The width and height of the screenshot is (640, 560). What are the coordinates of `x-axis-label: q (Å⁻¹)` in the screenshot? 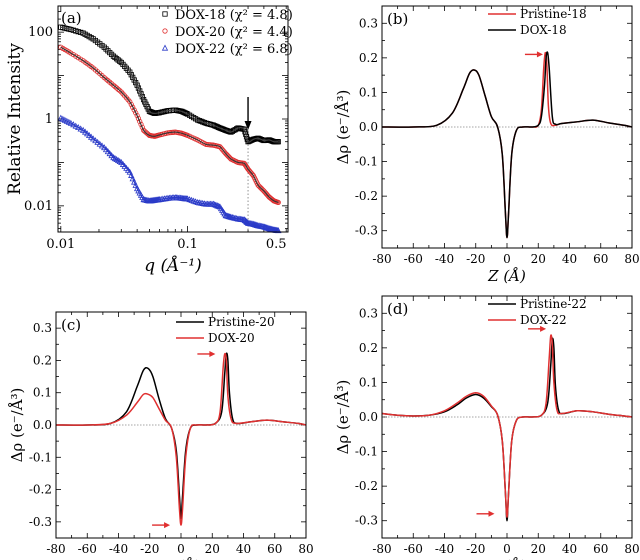 It's located at (173, 265).